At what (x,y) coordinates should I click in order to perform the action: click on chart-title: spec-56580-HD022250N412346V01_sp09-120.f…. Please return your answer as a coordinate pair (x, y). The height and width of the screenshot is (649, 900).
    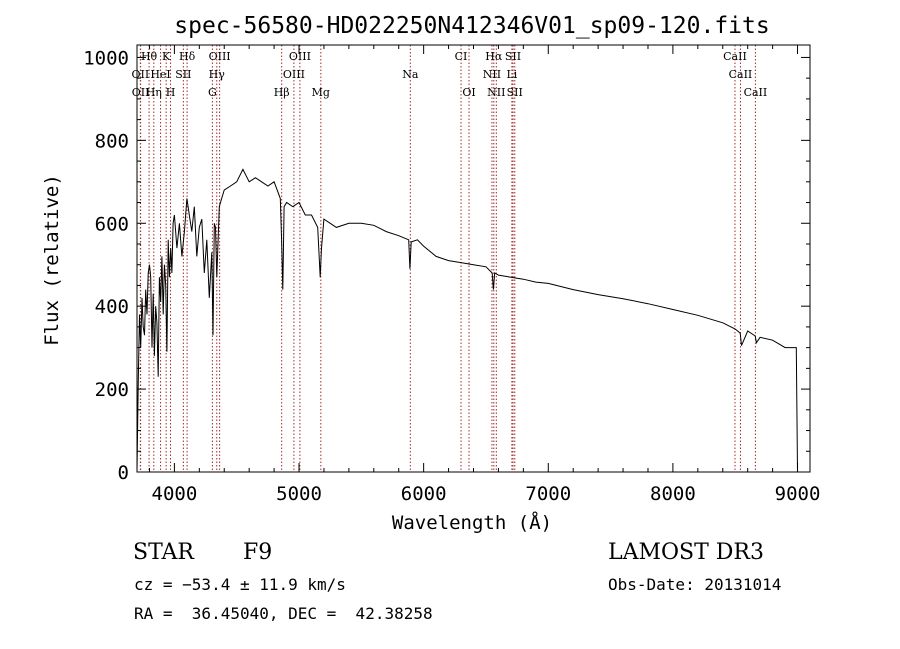
    Looking at the image, I should click on (471, 26).